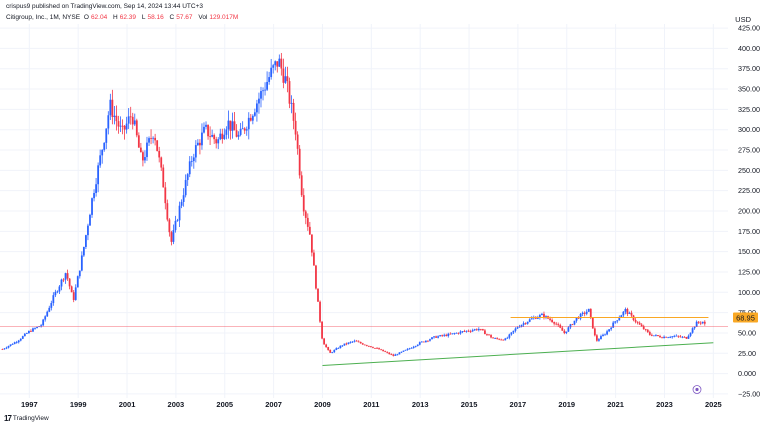 Image resolution: width=768 pixels, height=426 pixels. What do you see at coordinates (273, 404) in the screenshot?
I see `x-tick-label: 2007` at bounding box center [273, 404].